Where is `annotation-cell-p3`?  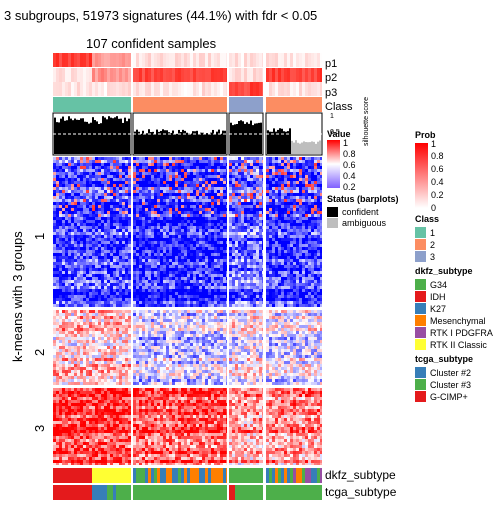 annotation-cell-p3 is located at coordinates (158, 89).